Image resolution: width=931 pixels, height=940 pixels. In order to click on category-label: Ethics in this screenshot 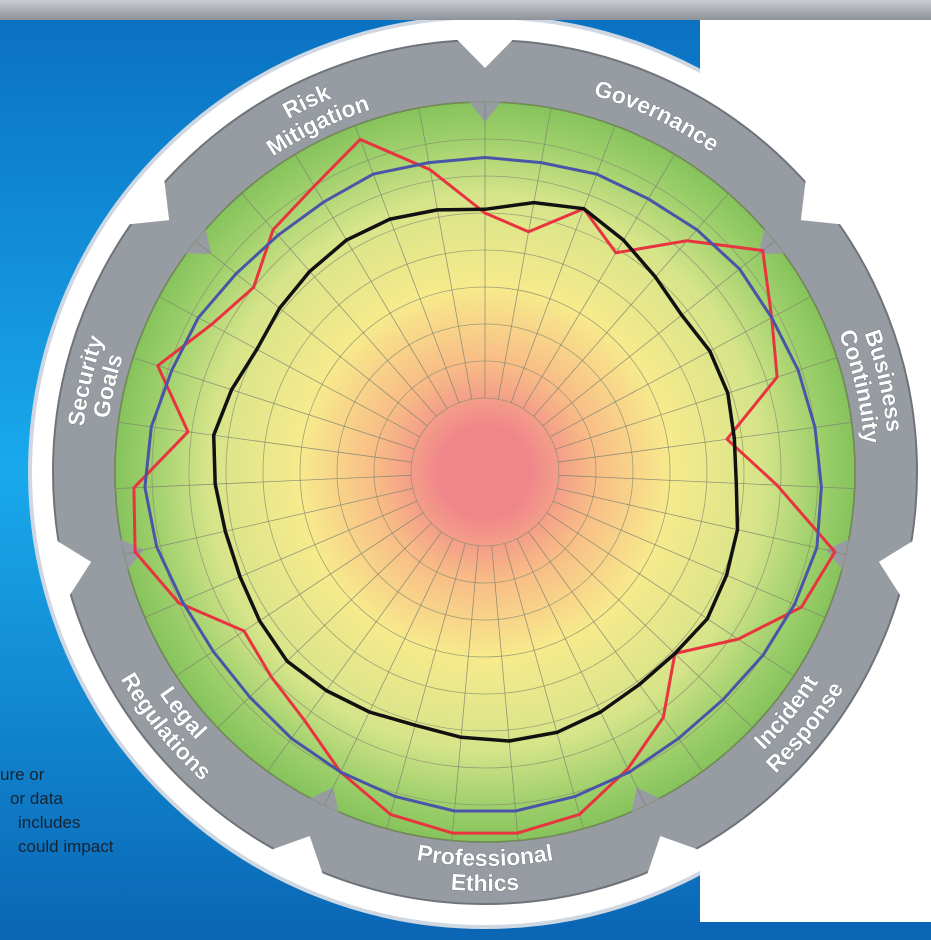, I will do `click(485, 882)`.